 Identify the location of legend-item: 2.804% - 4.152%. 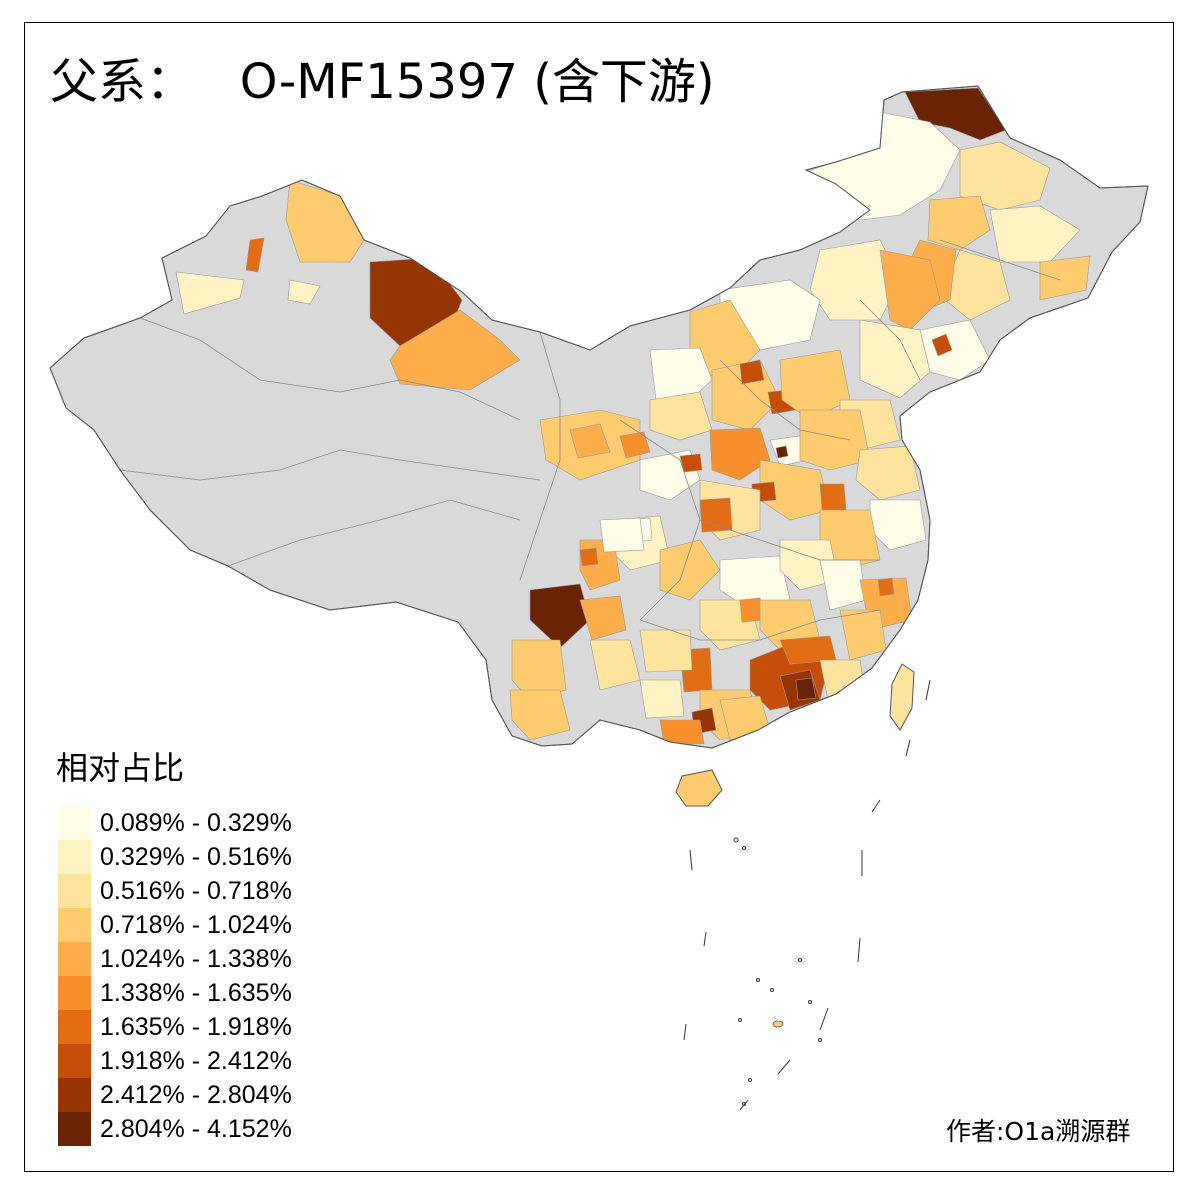
(203, 1129).